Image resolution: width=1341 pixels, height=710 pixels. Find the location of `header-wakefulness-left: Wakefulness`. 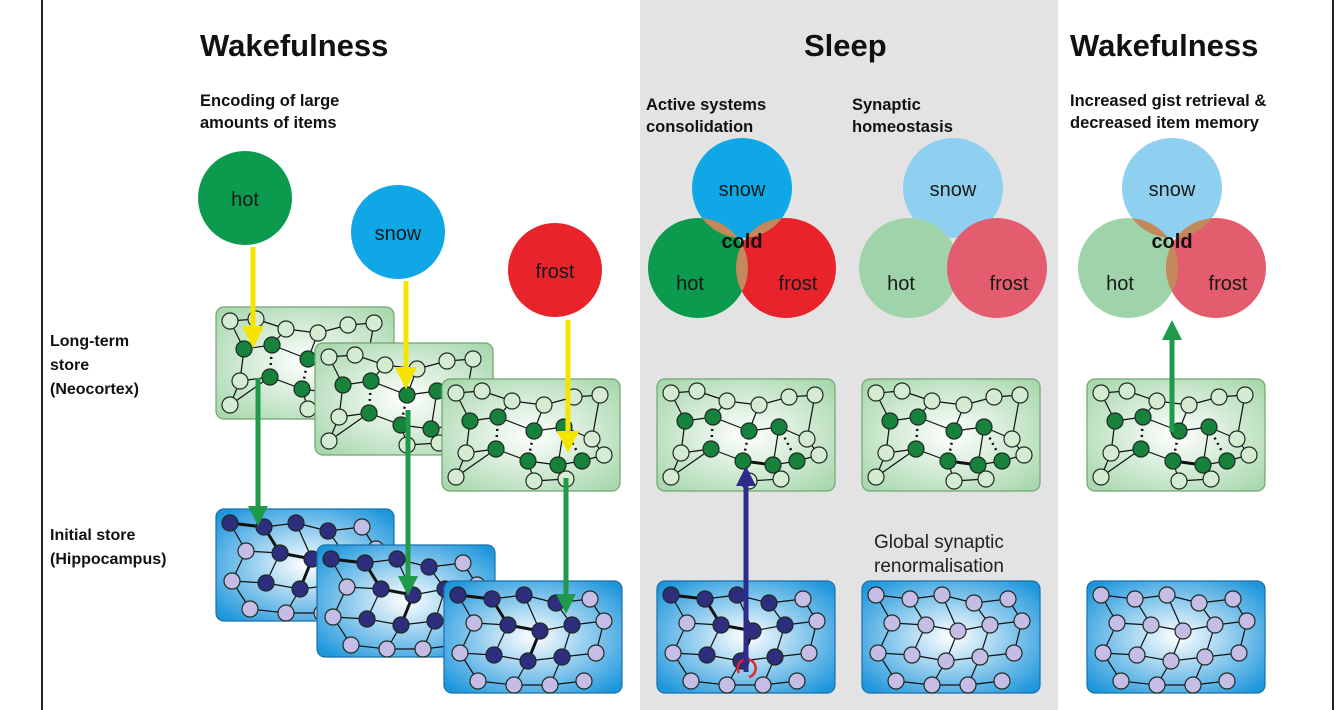

header-wakefulness-left: Wakefulness is located at coordinates (294, 45).